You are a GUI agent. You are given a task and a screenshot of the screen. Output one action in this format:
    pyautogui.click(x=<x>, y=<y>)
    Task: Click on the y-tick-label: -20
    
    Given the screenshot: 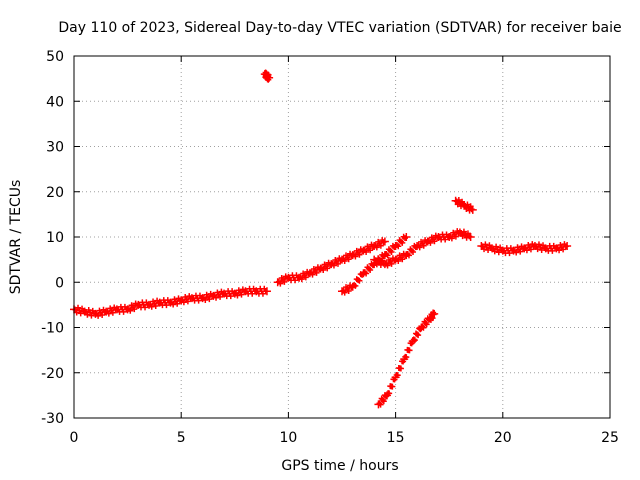 What is the action you would take?
    pyautogui.click(x=52, y=374)
    